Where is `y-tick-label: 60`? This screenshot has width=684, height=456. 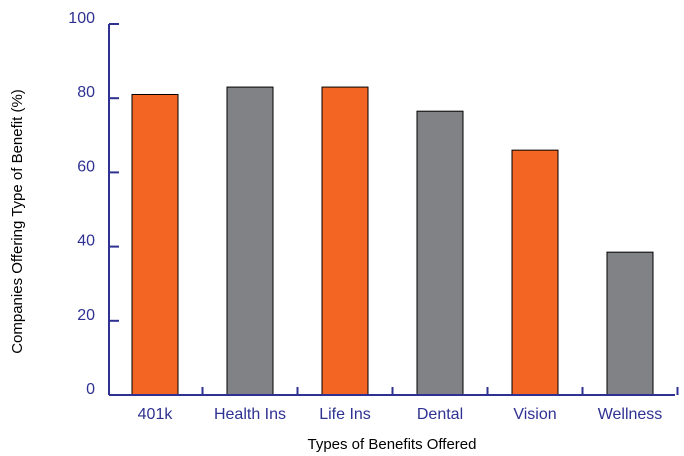 y-tick-label: 60 is located at coordinates (86, 166).